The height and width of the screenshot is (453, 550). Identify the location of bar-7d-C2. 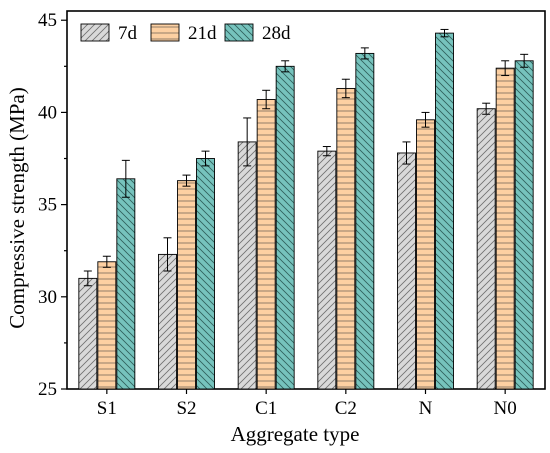
(327, 270).